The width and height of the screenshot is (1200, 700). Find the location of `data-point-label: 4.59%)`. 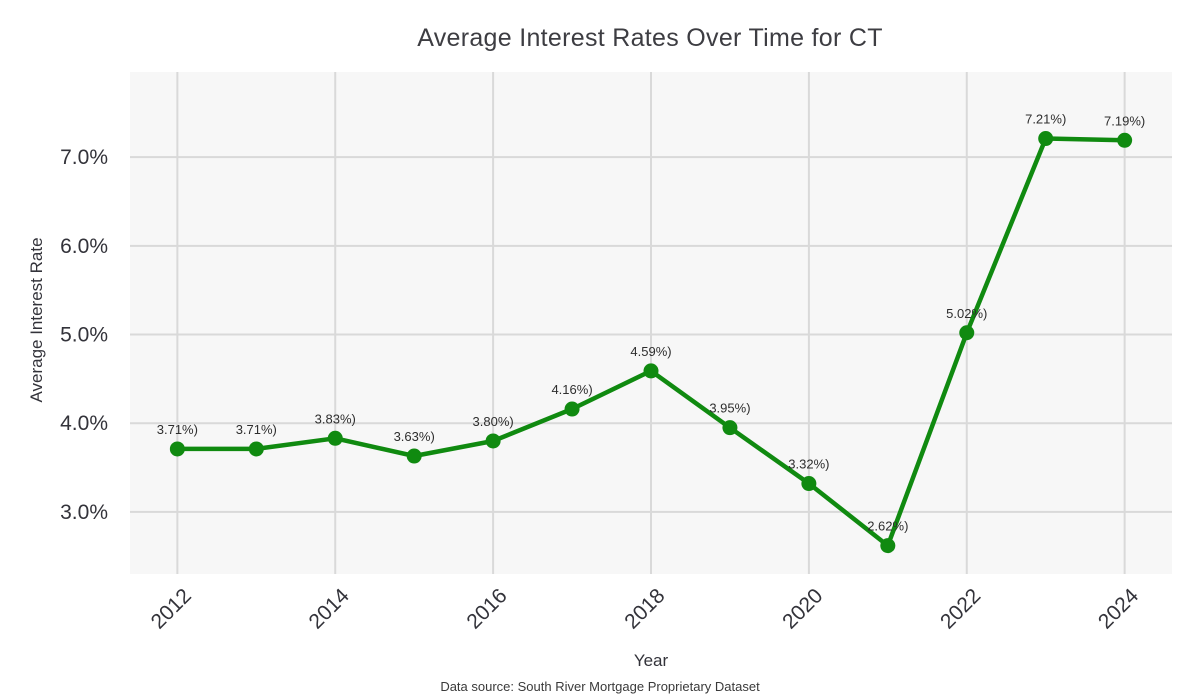

data-point-label: 4.59%) is located at coordinates (650, 351).